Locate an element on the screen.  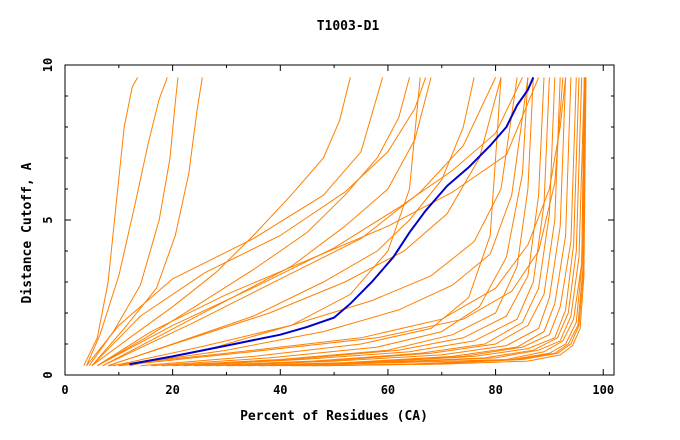
x-tick-label-5: 100 is located at coordinates (603, 390).